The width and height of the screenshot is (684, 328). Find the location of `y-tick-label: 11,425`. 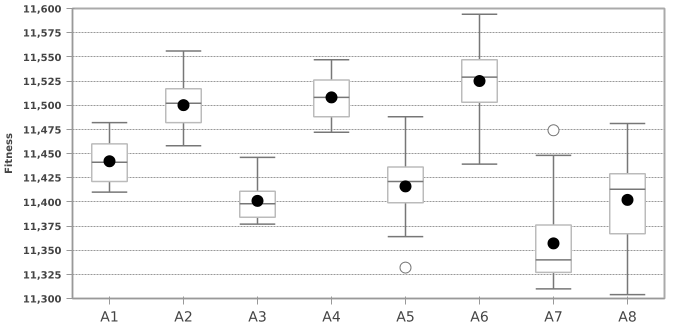

y-tick-label: 11,425 is located at coordinates (42, 179).